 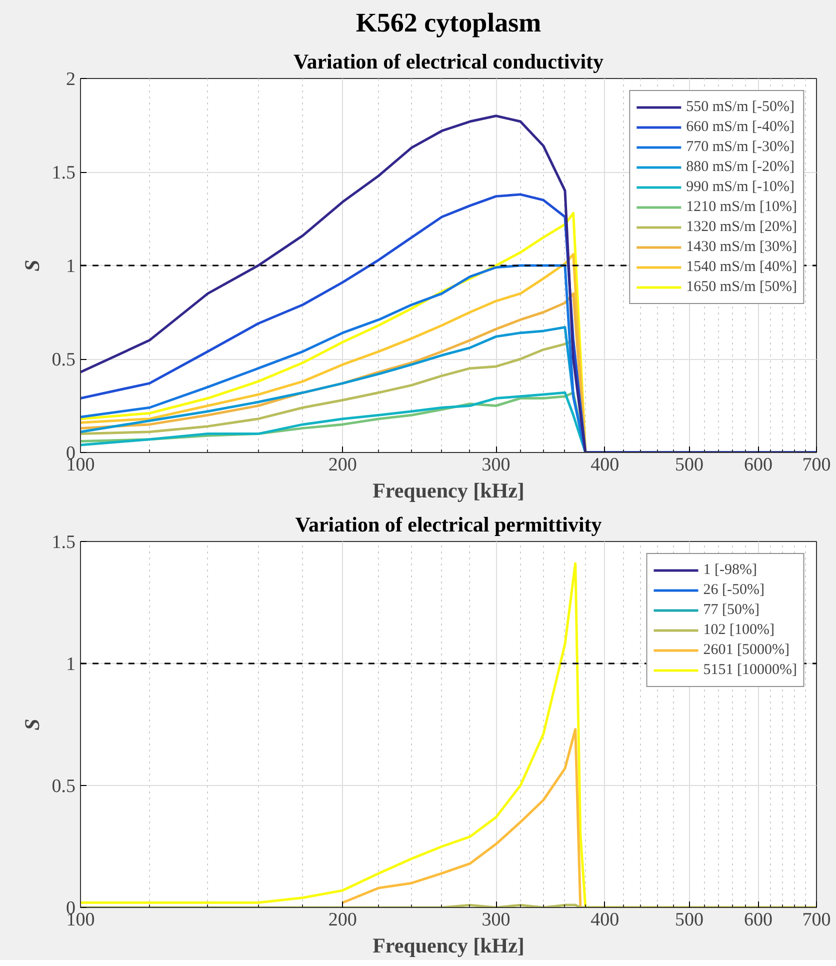 What do you see at coordinates (741, 287) in the screenshot?
I see `legend-label: 1650 mS/m [50%]` at bounding box center [741, 287].